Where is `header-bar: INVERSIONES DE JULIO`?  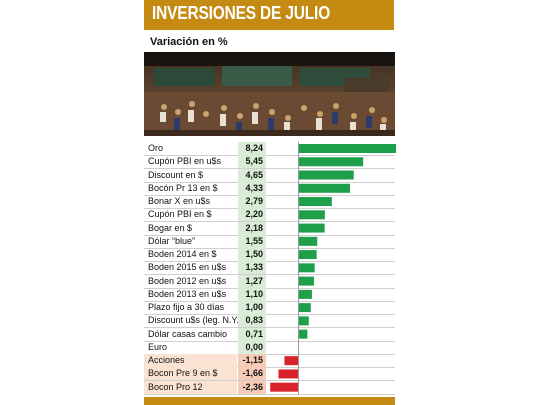 header-bar: INVERSIONES DE JULIO is located at coordinates (269, 15).